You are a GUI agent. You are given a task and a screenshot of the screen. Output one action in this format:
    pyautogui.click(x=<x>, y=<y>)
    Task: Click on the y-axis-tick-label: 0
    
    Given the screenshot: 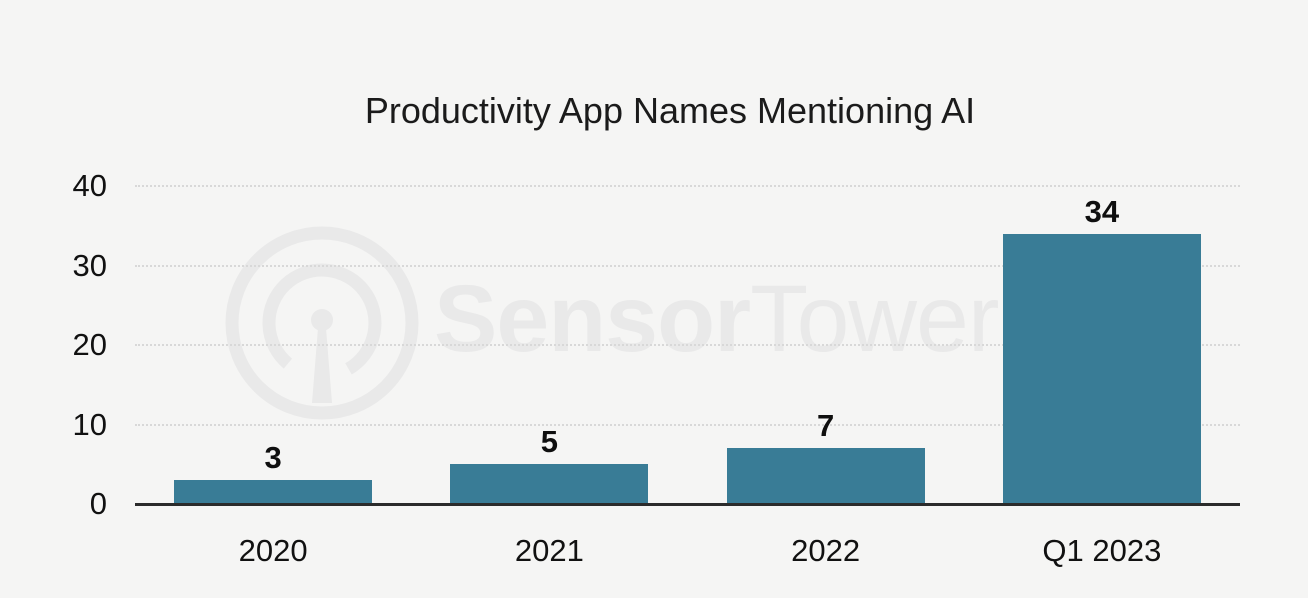 What is the action you would take?
    pyautogui.click(x=98, y=503)
    